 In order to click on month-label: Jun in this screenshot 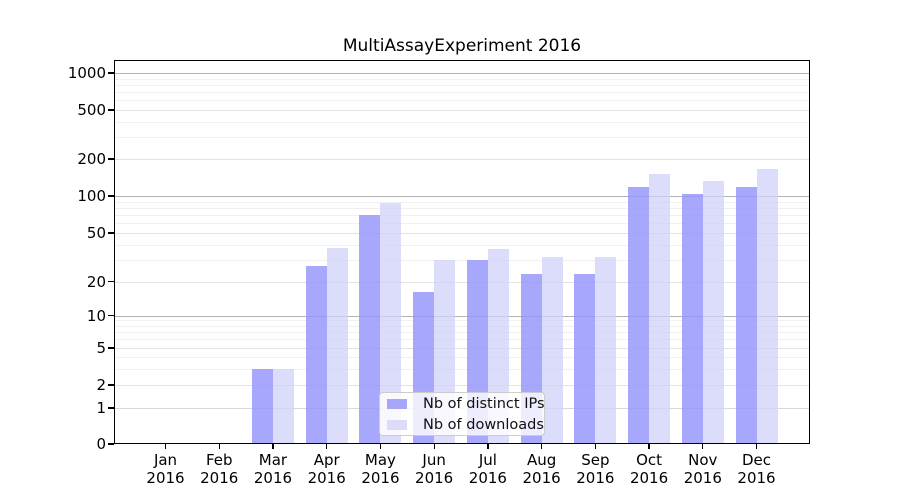, I will do `click(434, 460)`.